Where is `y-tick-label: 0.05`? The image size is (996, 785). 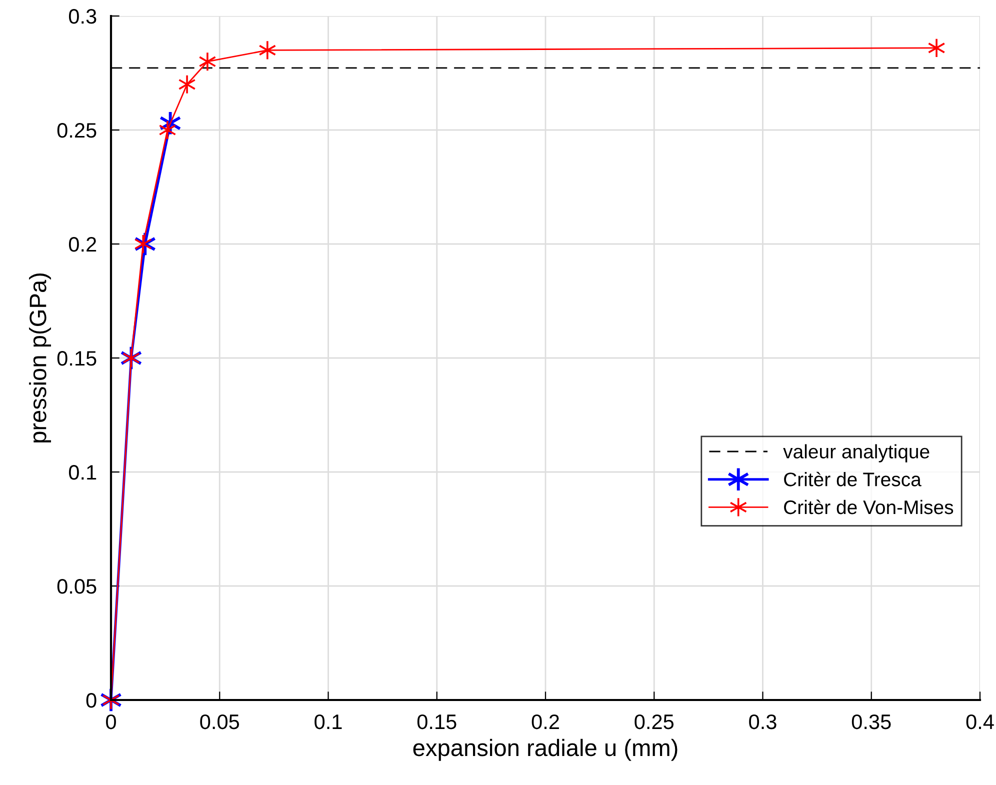 y-tick-label: 0.05 is located at coordinates (76, 586).